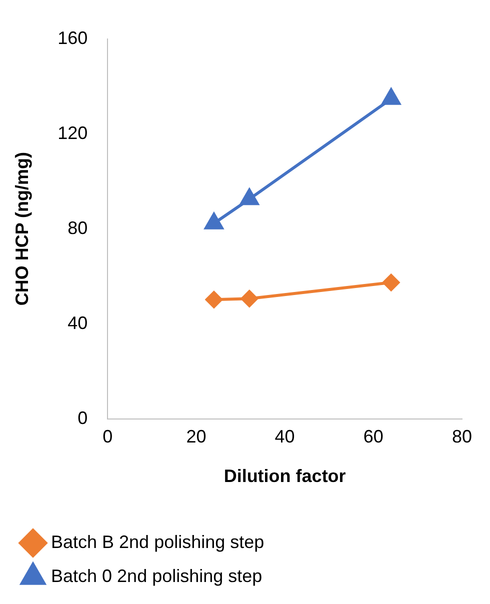  What do you see at coordinates (22, 229) in the screenshot?
I see `y-axis-title: CHO HCP (ng/mg)` at bounding box center [22, 229].